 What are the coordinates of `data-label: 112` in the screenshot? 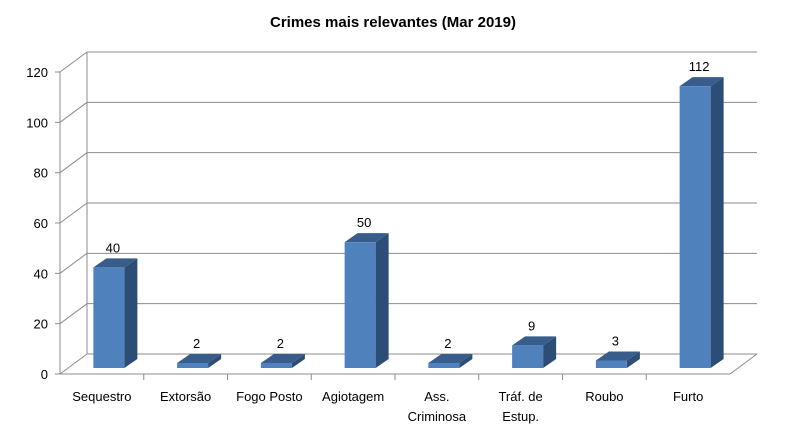 It's located at (699, 66).